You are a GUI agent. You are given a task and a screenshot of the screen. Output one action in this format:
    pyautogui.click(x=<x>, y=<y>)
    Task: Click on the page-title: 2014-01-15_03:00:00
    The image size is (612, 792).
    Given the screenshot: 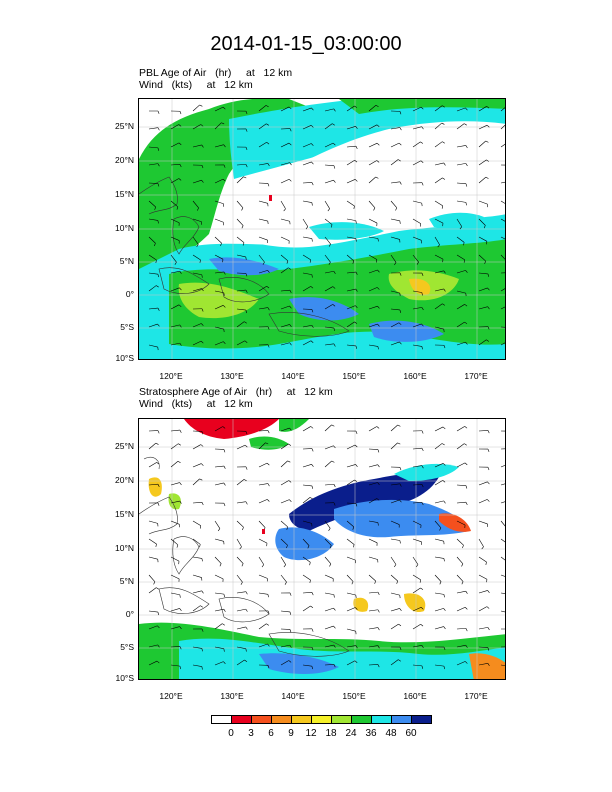 What is the action you would take?
    pyautogui.click(x=306, y=44)
    